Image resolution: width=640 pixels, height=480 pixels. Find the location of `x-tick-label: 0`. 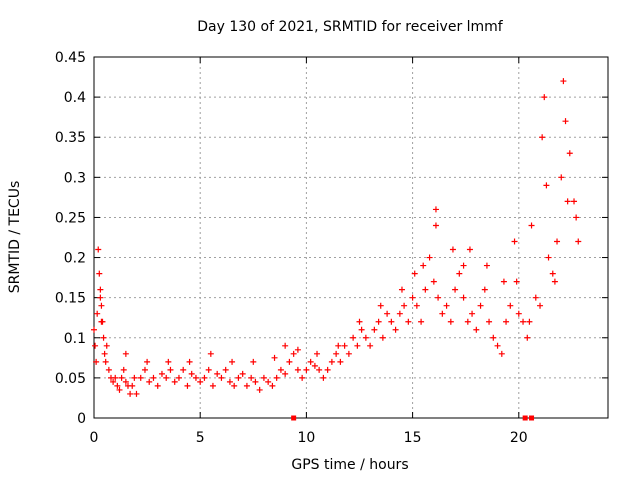

x-tick-label: 0 is located at coordinates (94, 438).